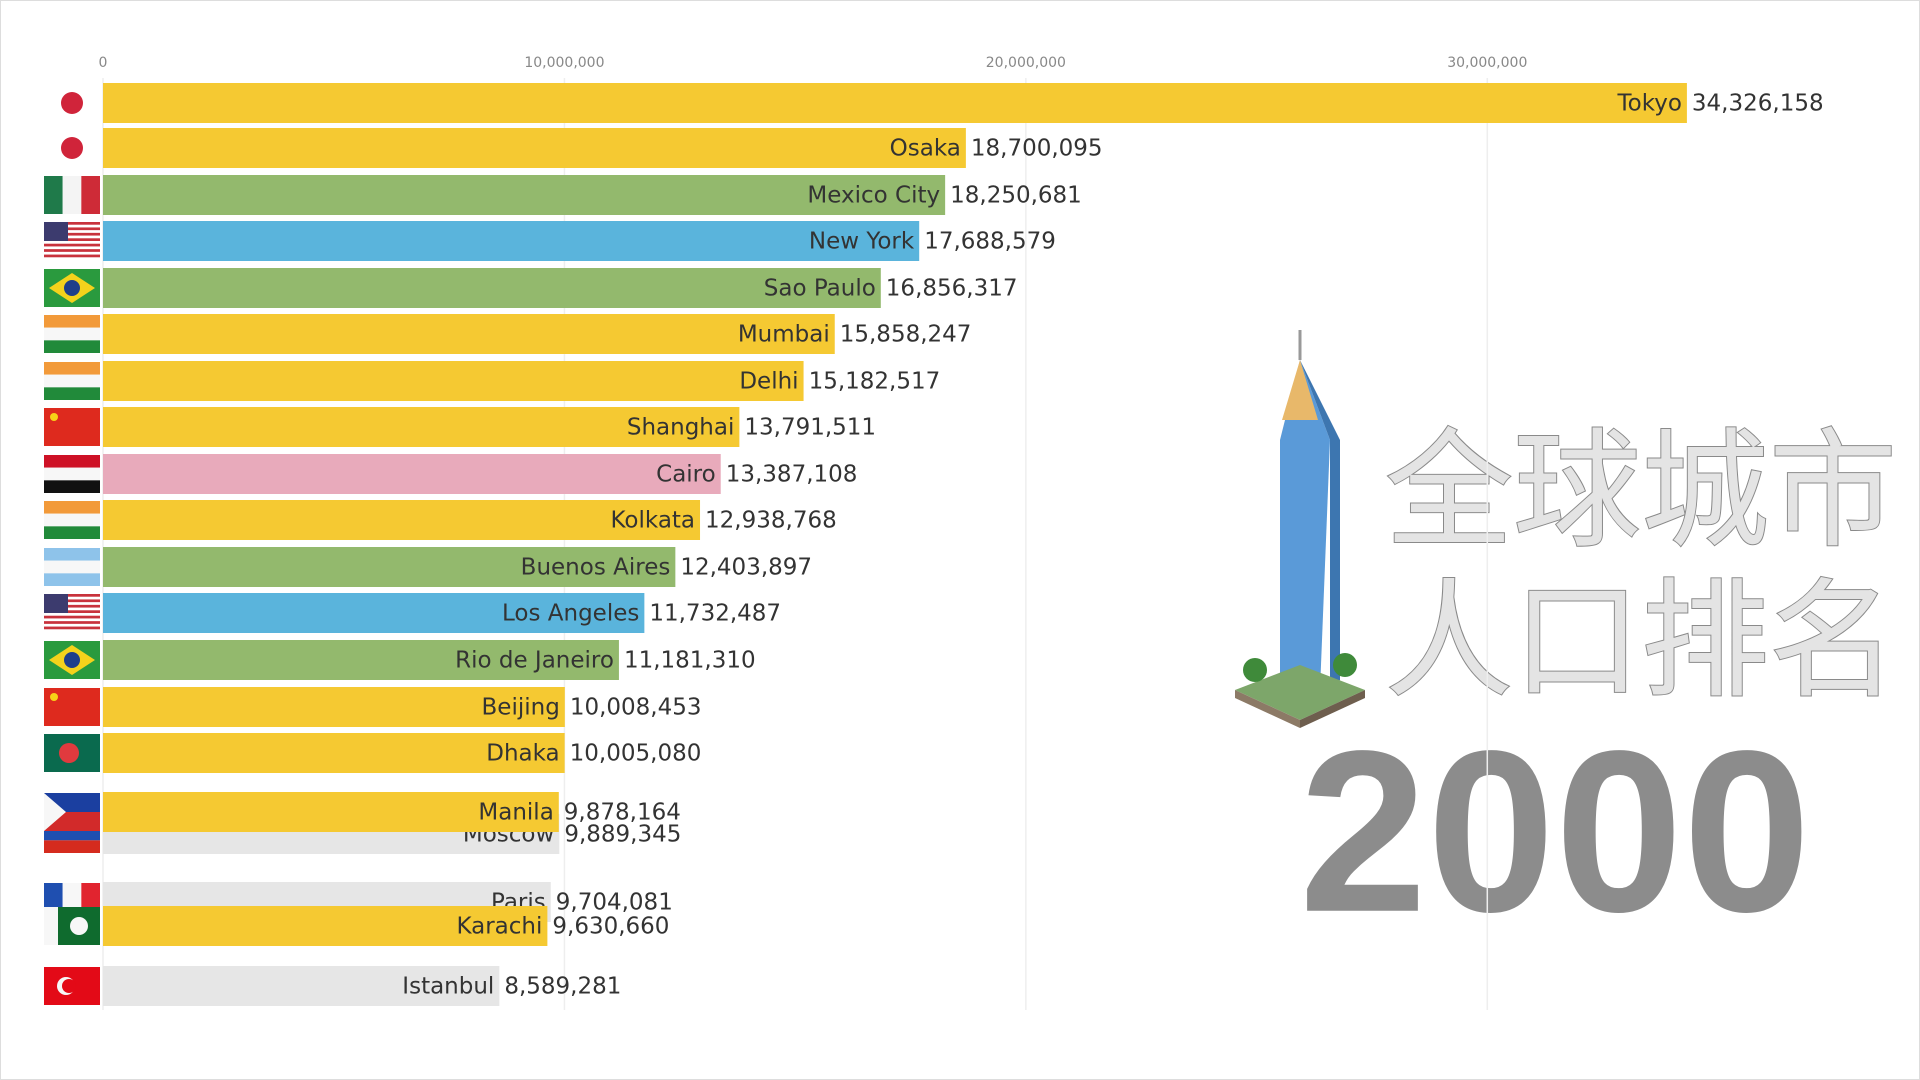 This screenshot has height=1080, width=1920. I want to click on value-label: 9,704,081, so click(614, 903).